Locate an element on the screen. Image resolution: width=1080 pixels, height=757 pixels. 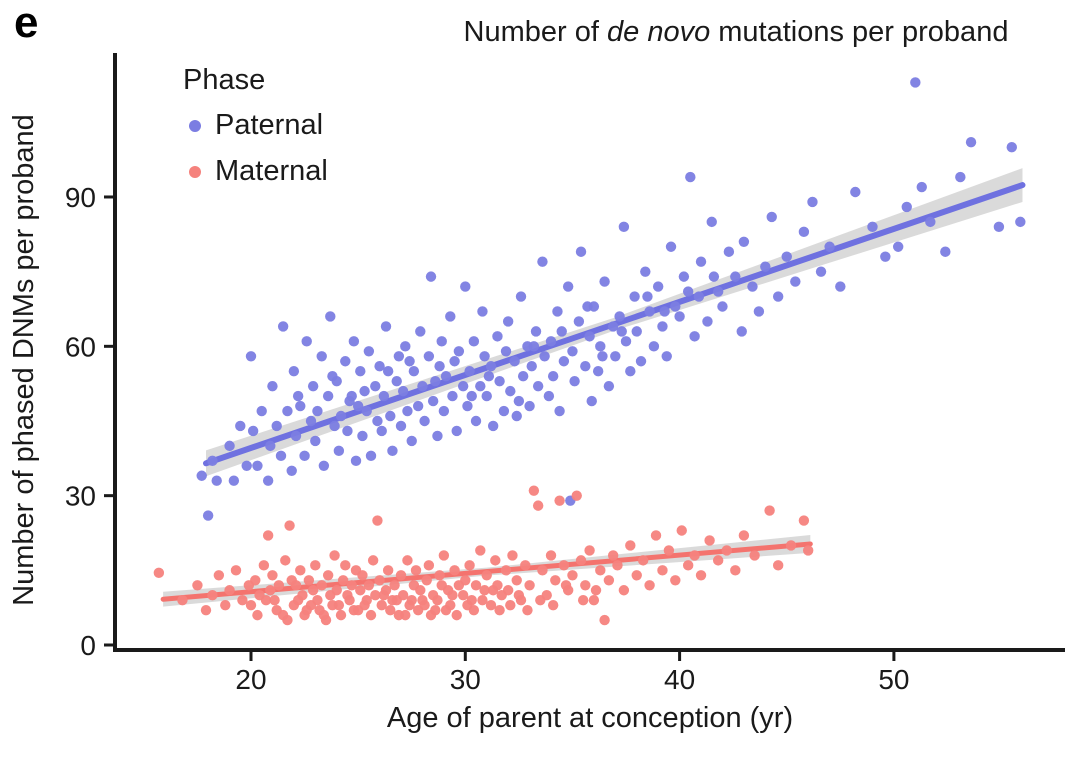
chart-title-prefix: Number of is located at coordinates (535, 32).